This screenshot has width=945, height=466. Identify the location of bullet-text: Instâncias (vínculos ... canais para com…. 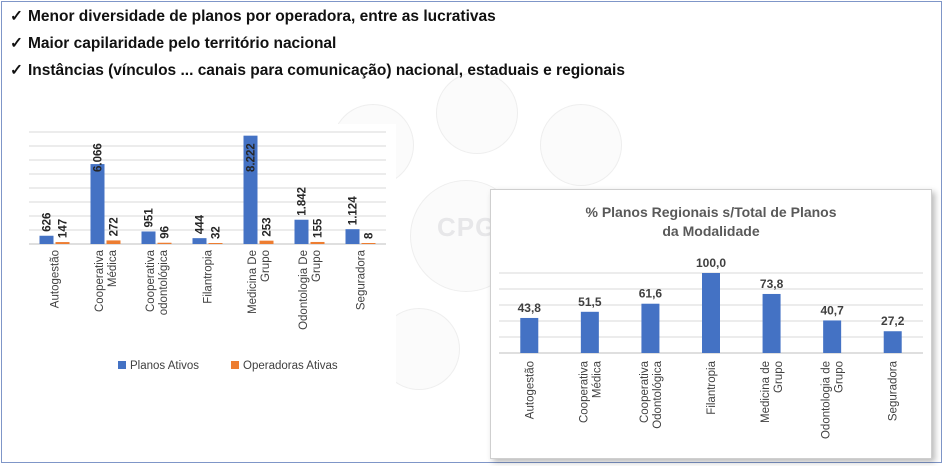
(326, 70).